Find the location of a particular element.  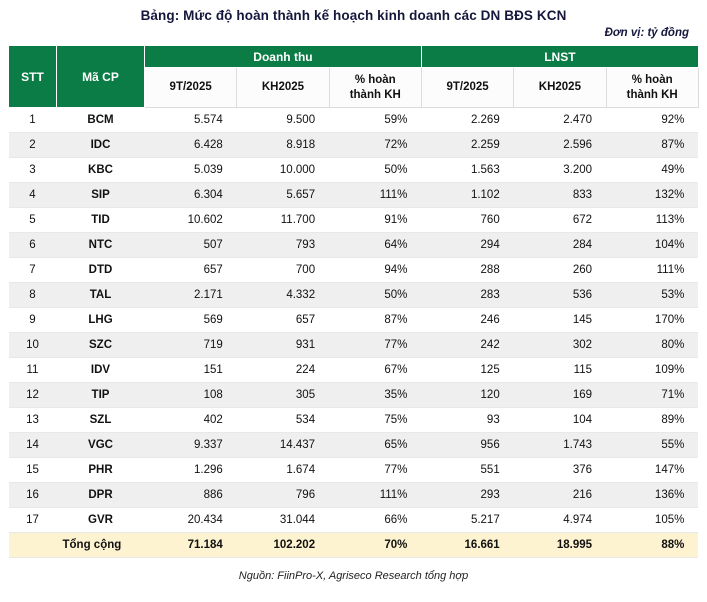

col-header-rev-kh2025: KH2025 is located at coordinates (283, 87).